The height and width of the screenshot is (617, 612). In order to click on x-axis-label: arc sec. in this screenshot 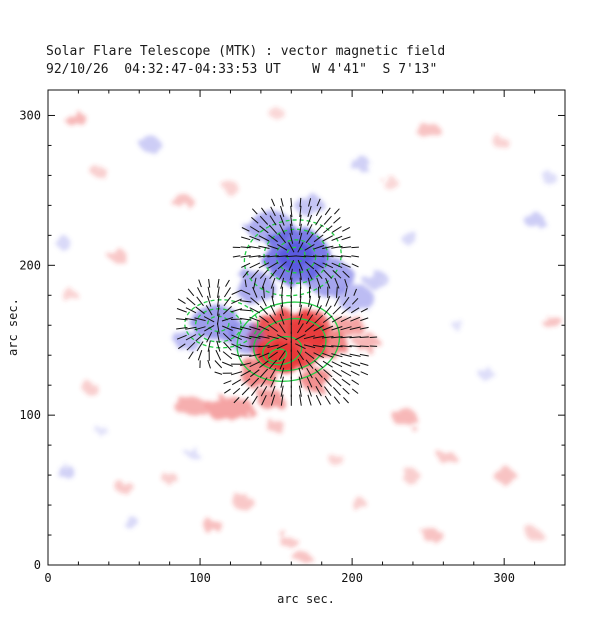, I will do `click(306, 599)`.